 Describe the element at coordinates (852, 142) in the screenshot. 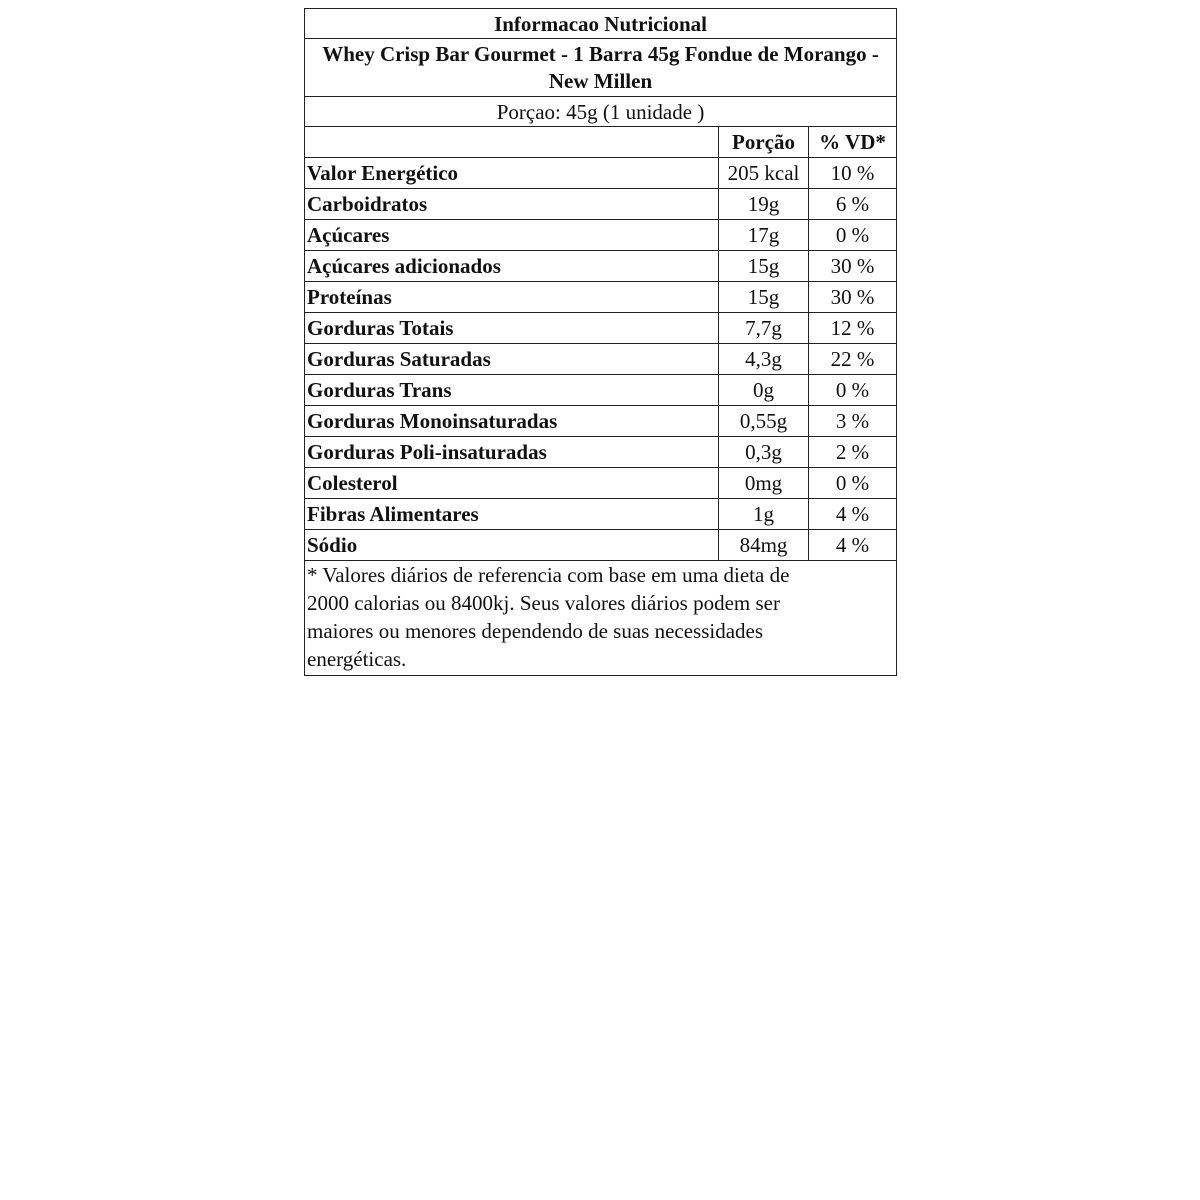

I see `header-dv: % VD*` at that location.